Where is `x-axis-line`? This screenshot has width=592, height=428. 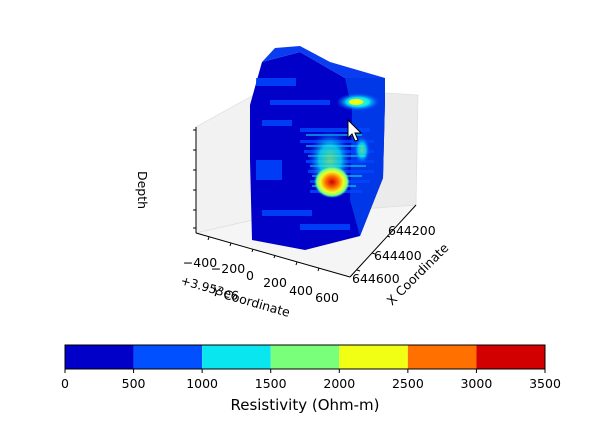
x-axis-line is located at coordinates (383, 241).